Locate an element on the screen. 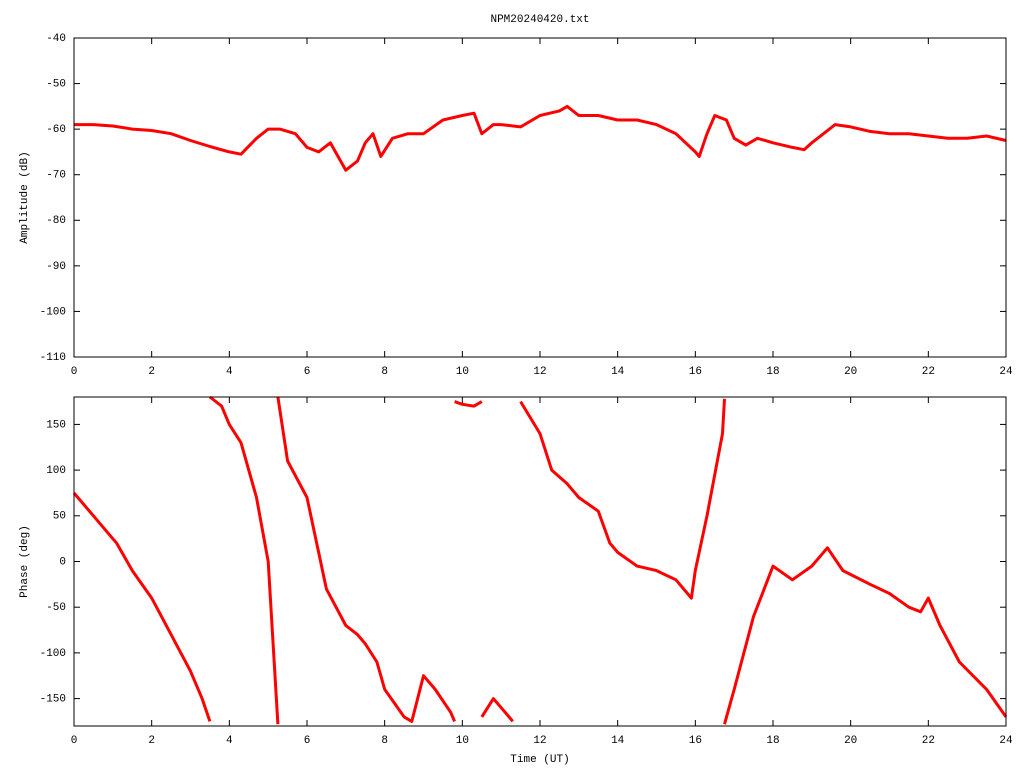  y-tick-label: 50 is located at coordinates (59, 517).